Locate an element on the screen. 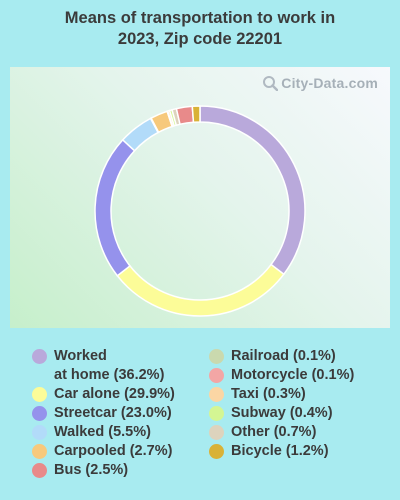 This screenshot has height=500, width=400. legend-item-railroad: Railroad (0.1%) is located at coordinates (301, 356).